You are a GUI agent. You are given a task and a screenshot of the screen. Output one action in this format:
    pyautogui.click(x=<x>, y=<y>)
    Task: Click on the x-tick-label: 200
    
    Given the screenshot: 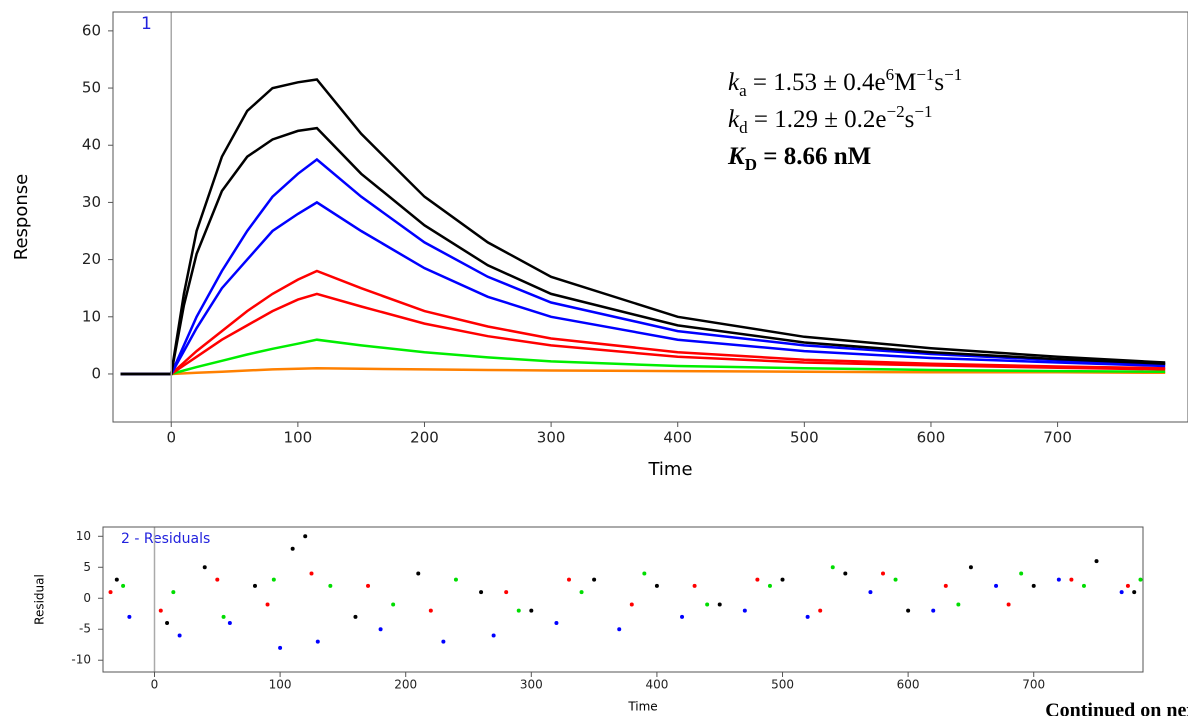 What is the action you would take?
    pyautogui.click(x=424, y=438)
    